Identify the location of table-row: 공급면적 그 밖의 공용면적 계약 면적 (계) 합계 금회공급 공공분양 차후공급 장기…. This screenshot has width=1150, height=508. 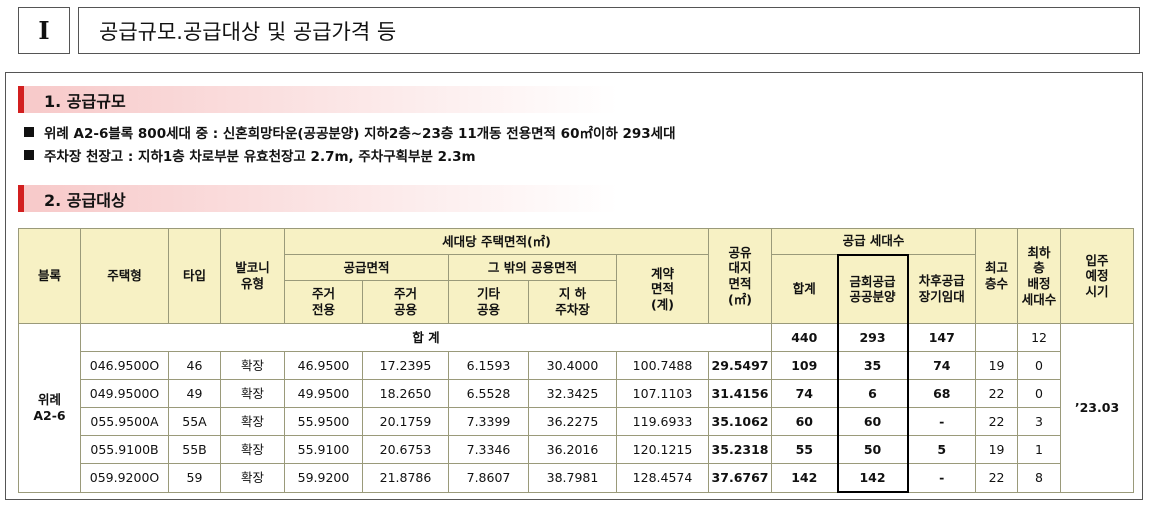
(576, 288).